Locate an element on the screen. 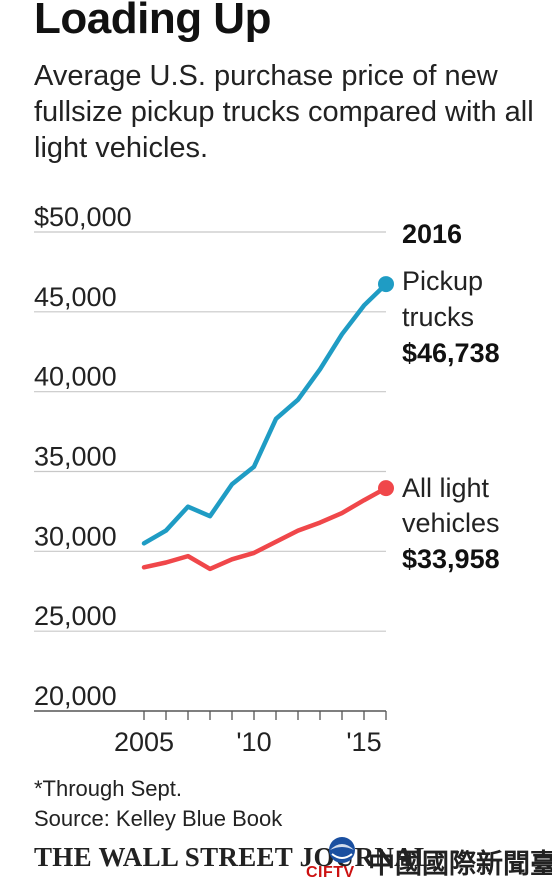 The height and width of the screenshot is (886, 552). y-tick-label: 20,000 is located at coordinates (75, 696).